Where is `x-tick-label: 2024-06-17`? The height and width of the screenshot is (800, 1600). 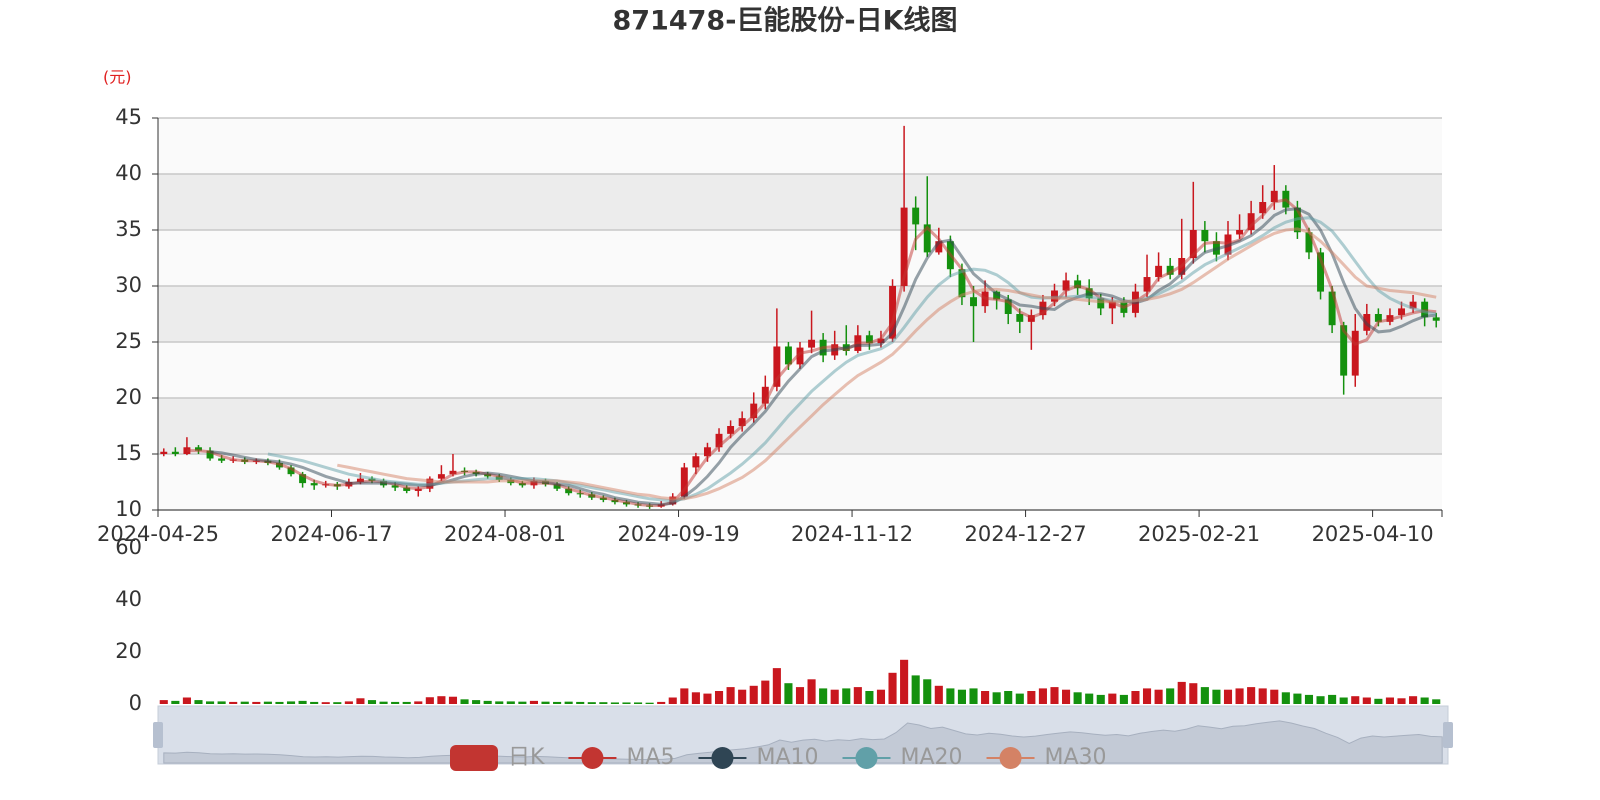 x-tick-label: 2024-06-17 is located at coordinates (331, 534).